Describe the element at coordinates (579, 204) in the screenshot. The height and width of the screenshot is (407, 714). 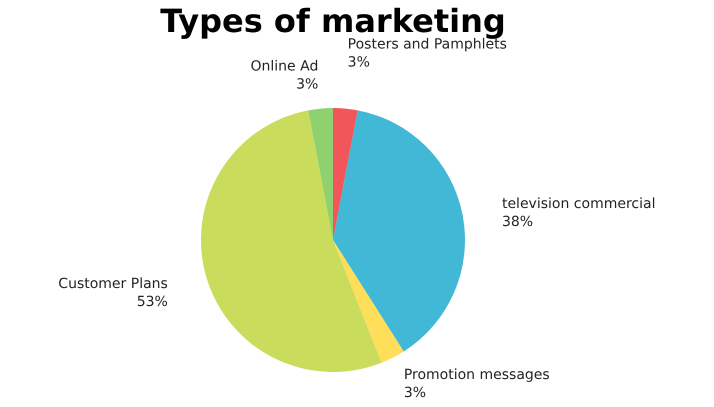
I see `slice-label: television commercial` at that location.